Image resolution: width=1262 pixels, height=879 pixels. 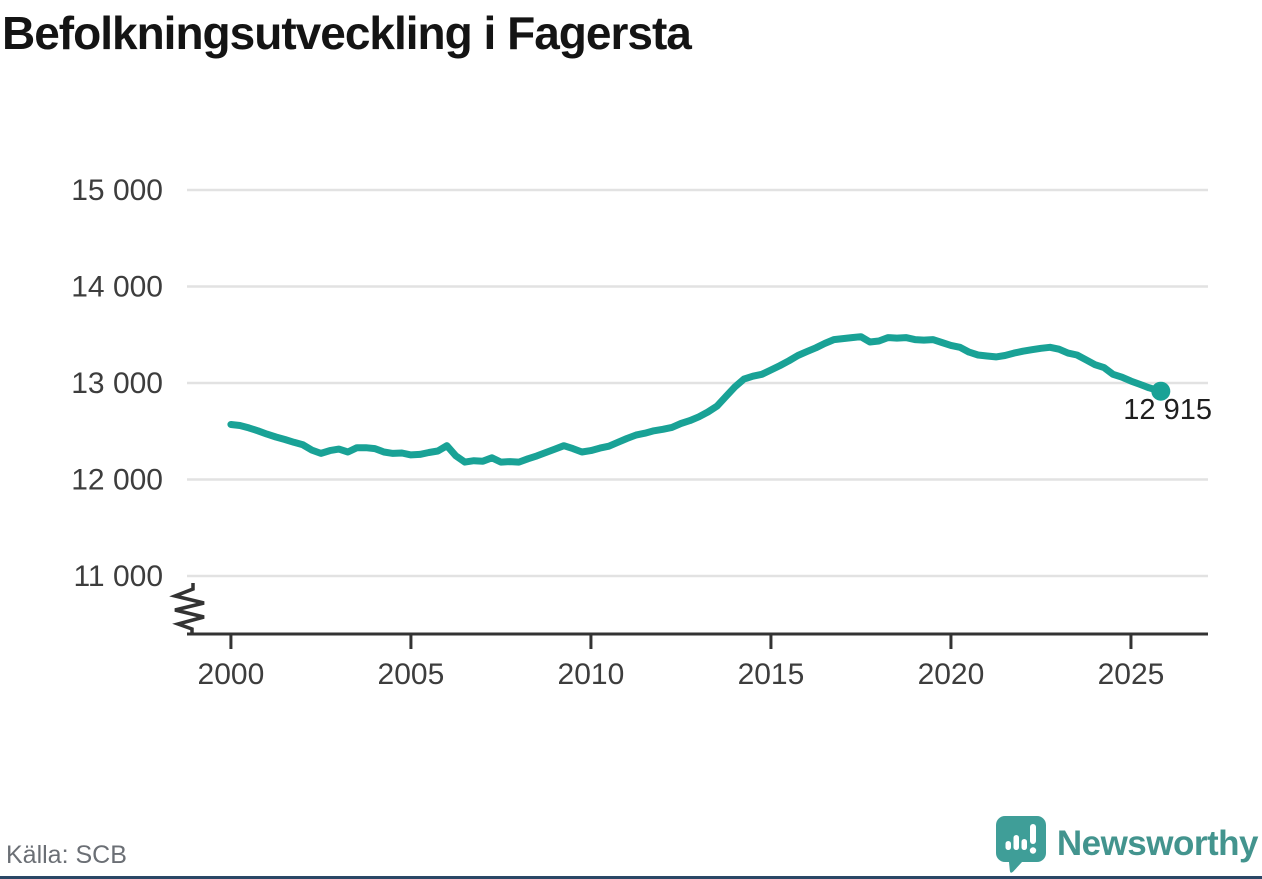 What do you see at coordinates (117, 287) in the screenshot?
I see `y-tick-label: 14 000` at bounding box center [117, 287].